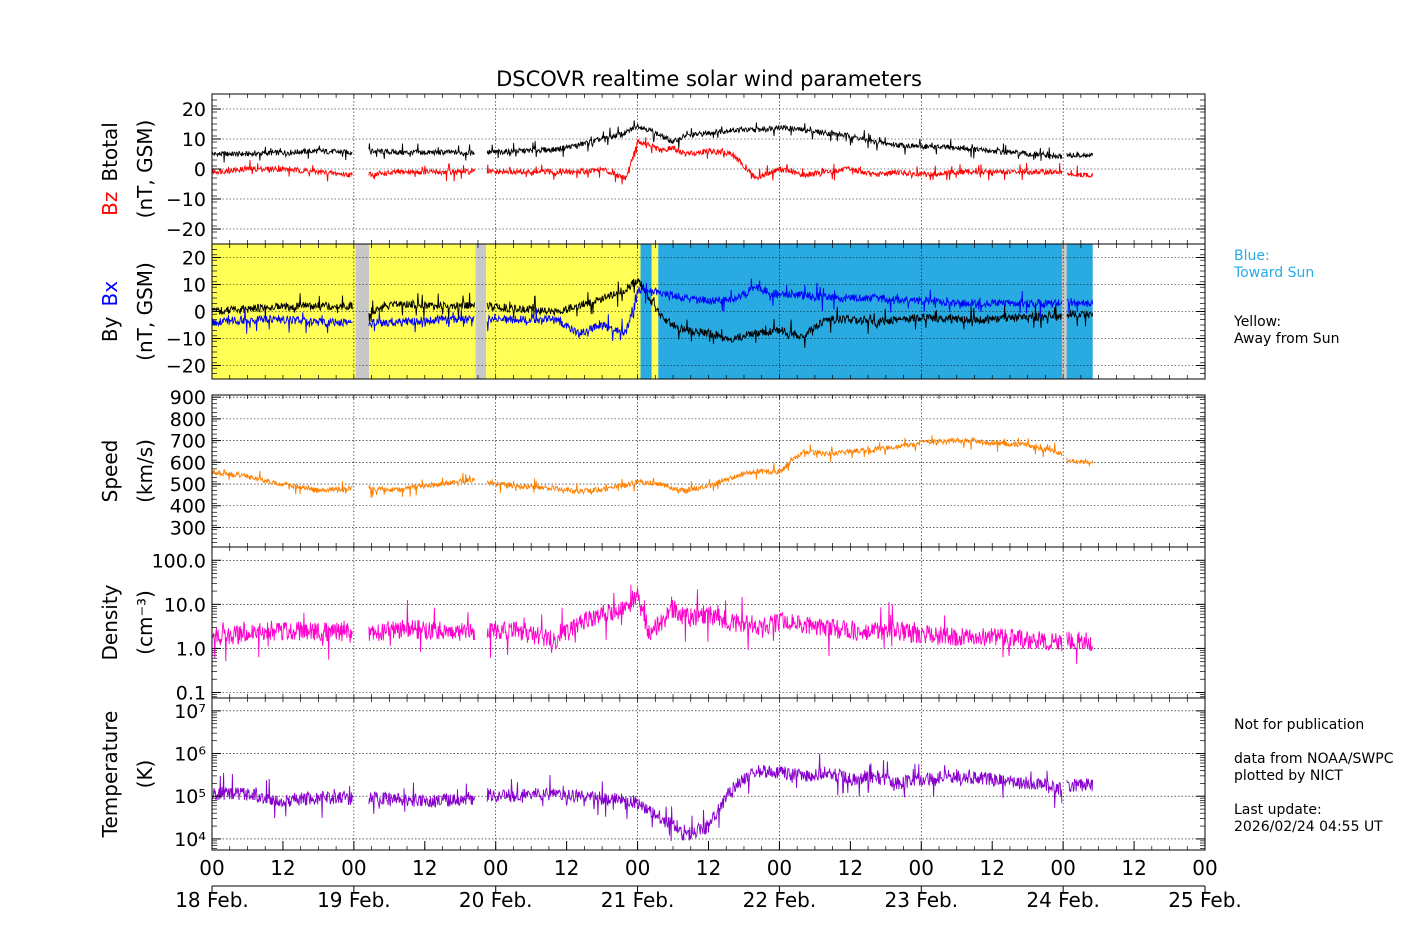 This screenshot has height=944, width=1417. What do you see at coordinates (186, 200) in the screenshot?
I see `ytick-mag-1: −10` at bounding box center [186, 200].